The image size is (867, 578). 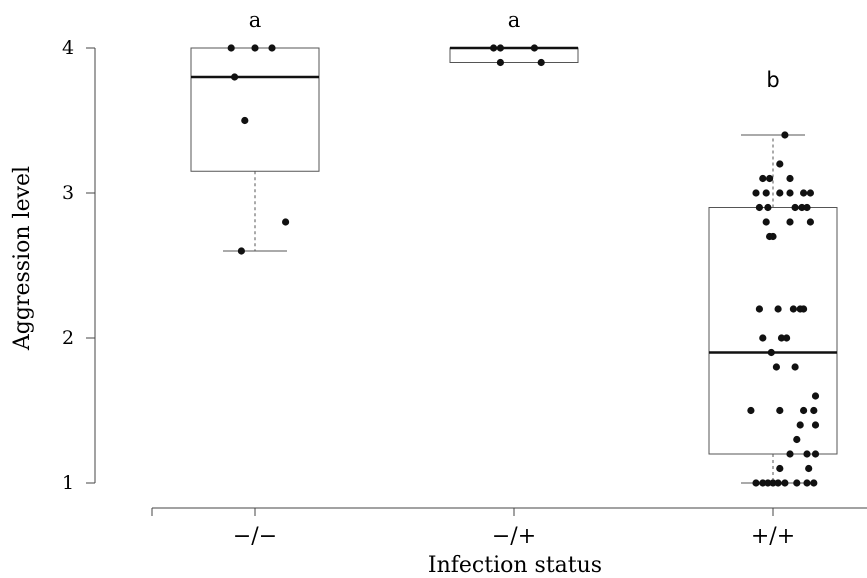 What do you see at coordinates (772, 80) in the screenshot?
I see `significance-letter: b` at bounding box center [772, 80].